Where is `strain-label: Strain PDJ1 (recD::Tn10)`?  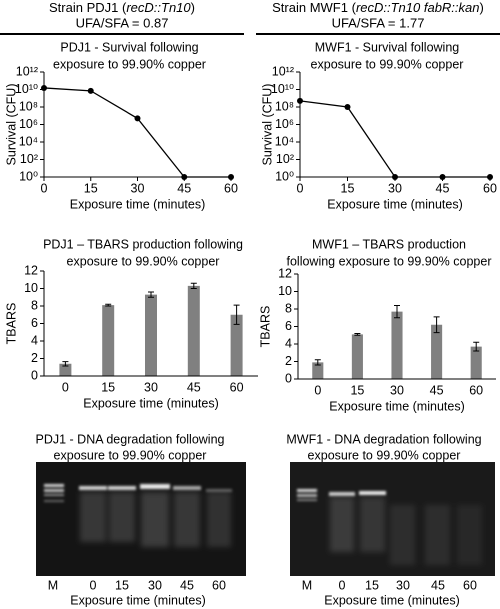 strain-label: Strain PDJ1 (recD::Tn10) is located at coordinates (122, 7).